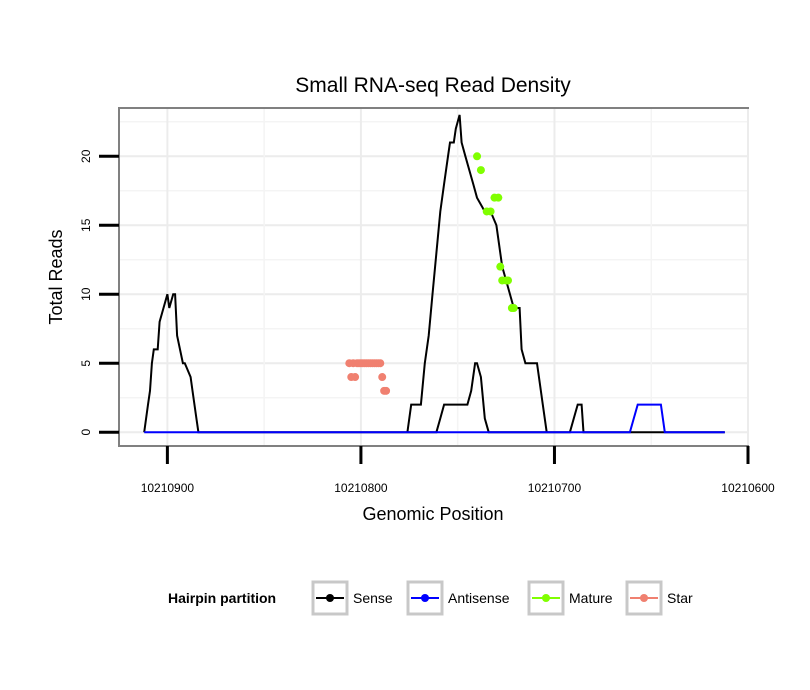 This screenshot has height=690, width=810. I want to click on y-tick-label: 0, so click(86, 432).